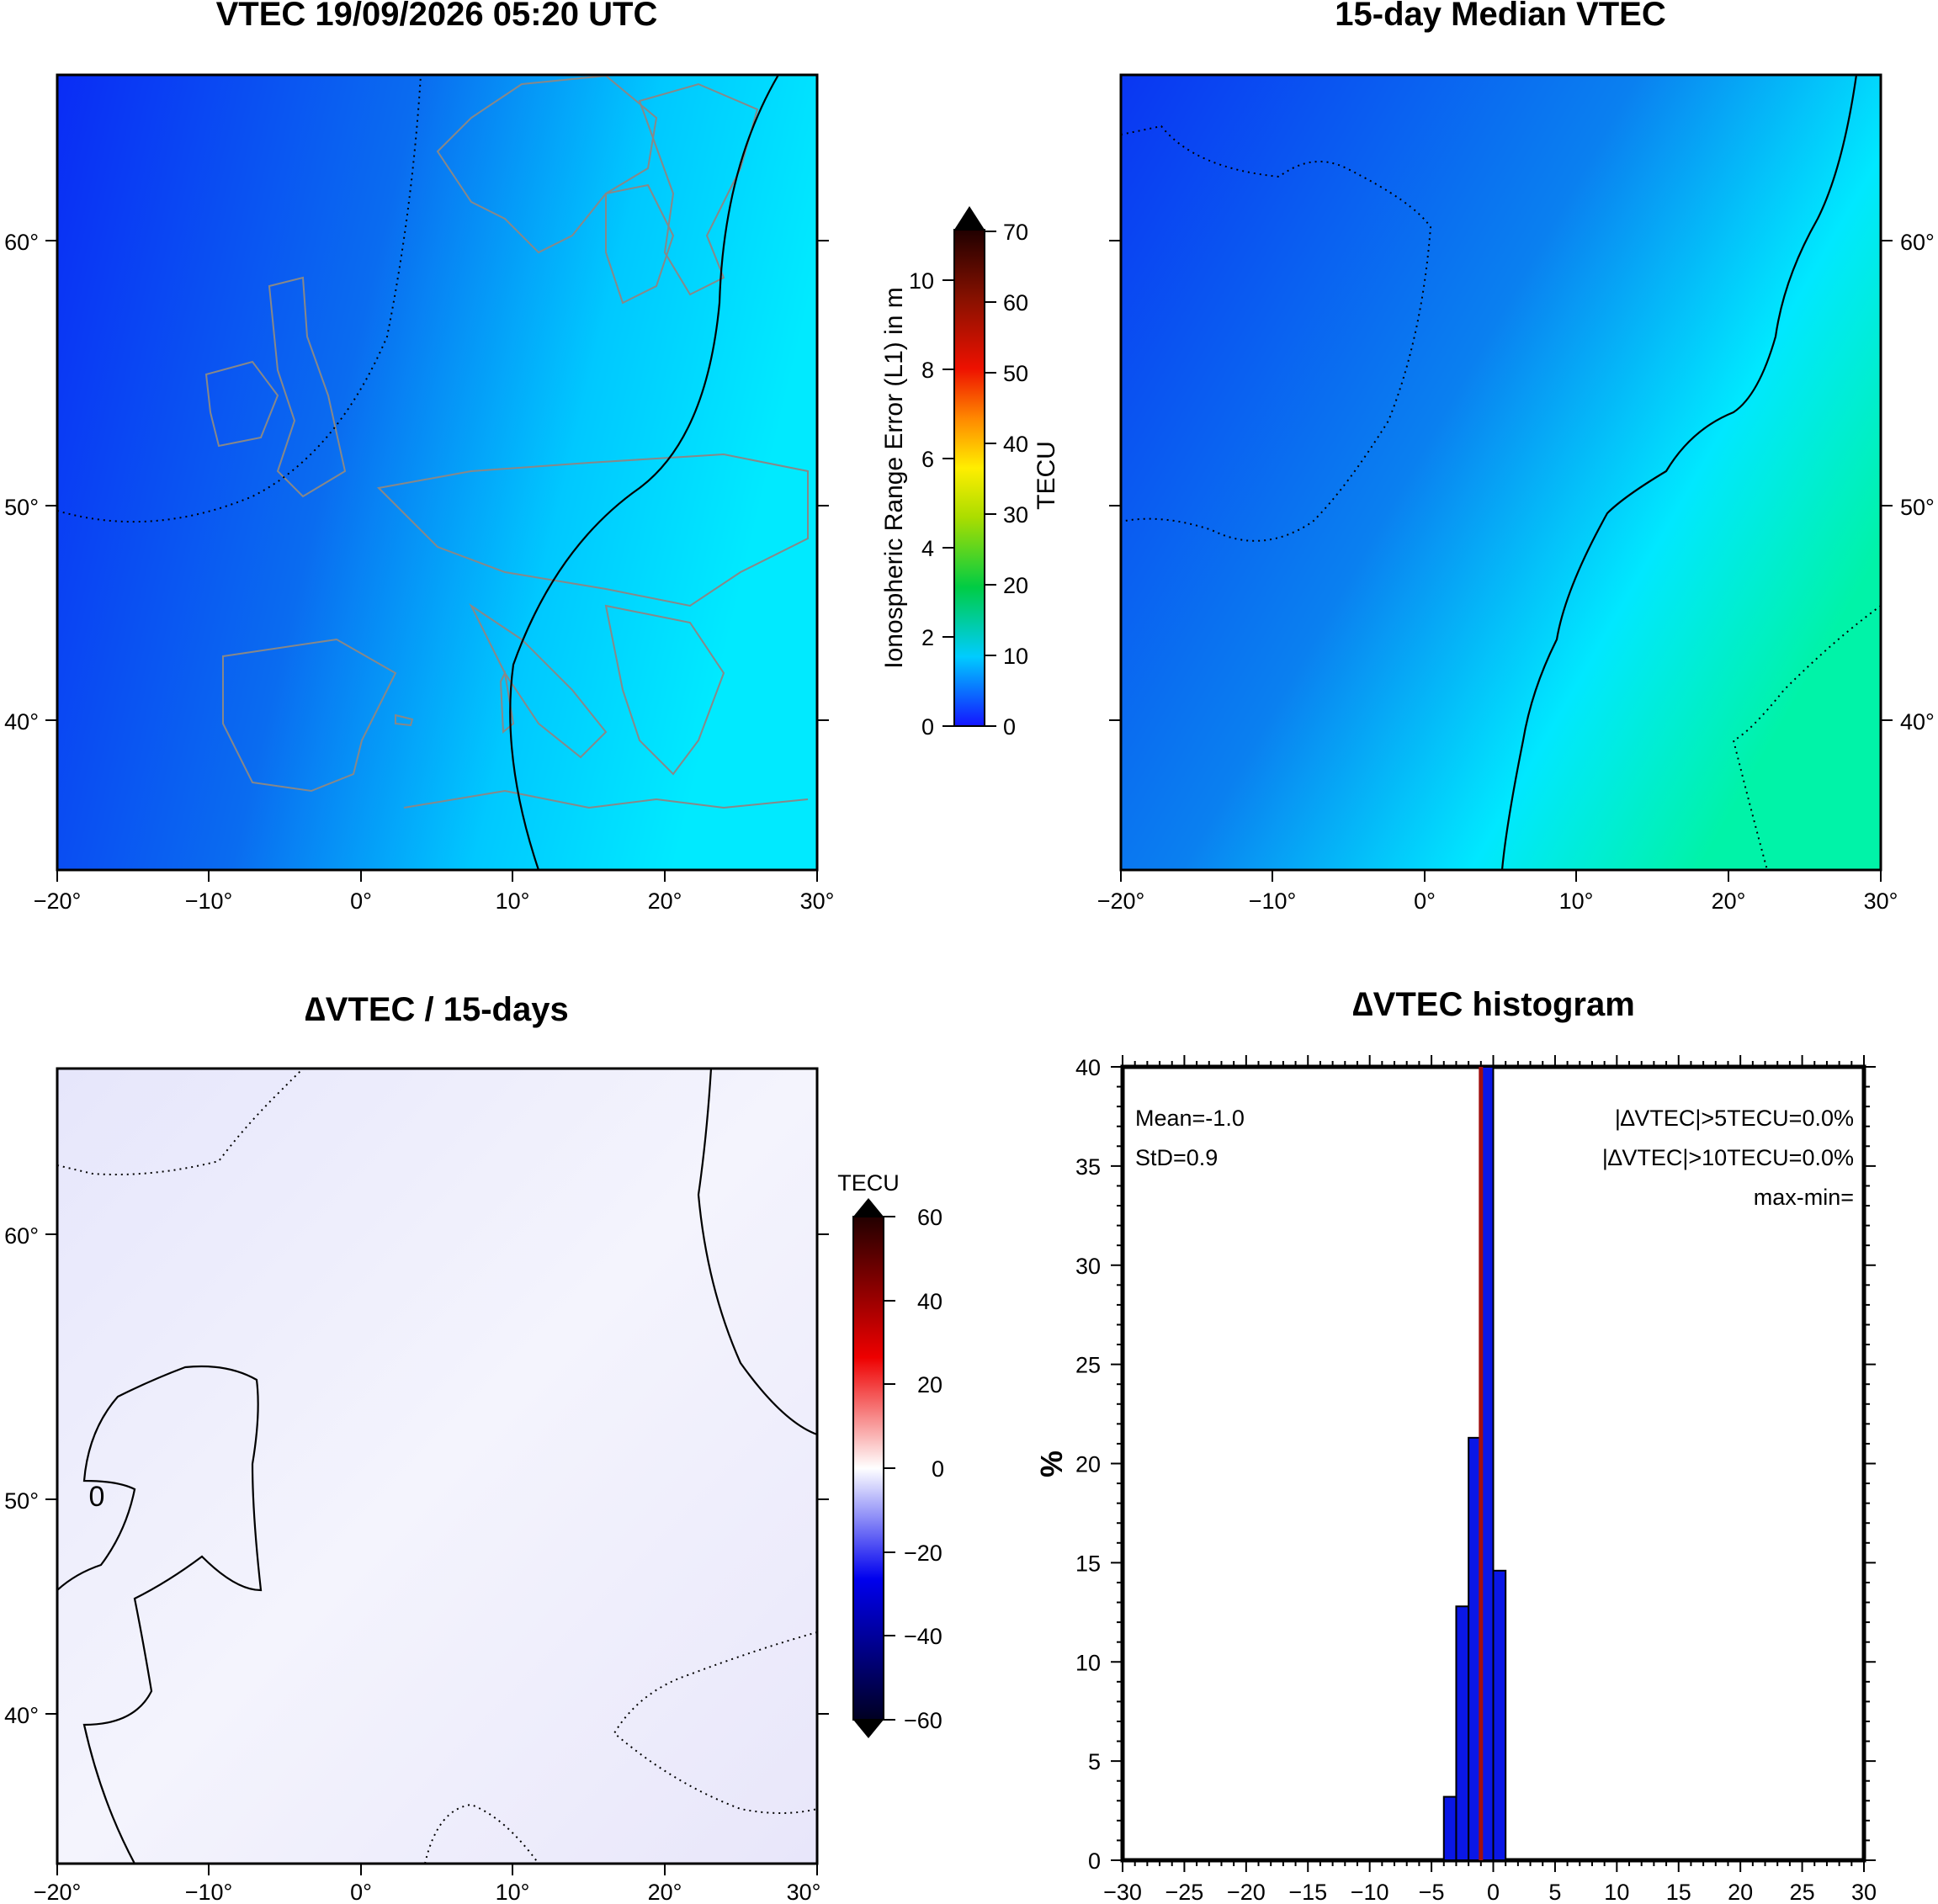  What do you see at coordinates (1088, 1365) in the screenshot?
I see `y-tick-label: 25` at bounding box center [1088, 1365].